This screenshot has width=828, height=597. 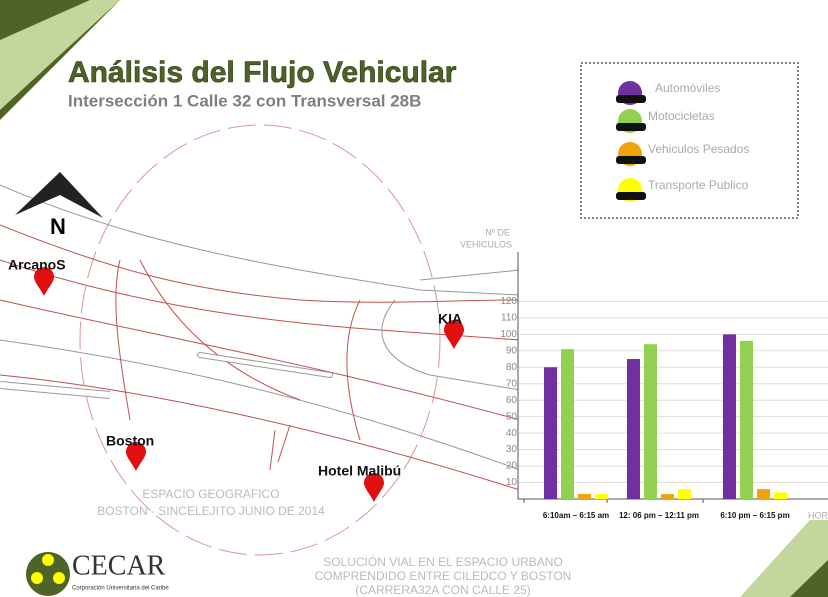 What do you see at coordinates (698, 185) in the screenshot?
I see `legend-label: Transporte Publico` at bounding box center [698, 185].